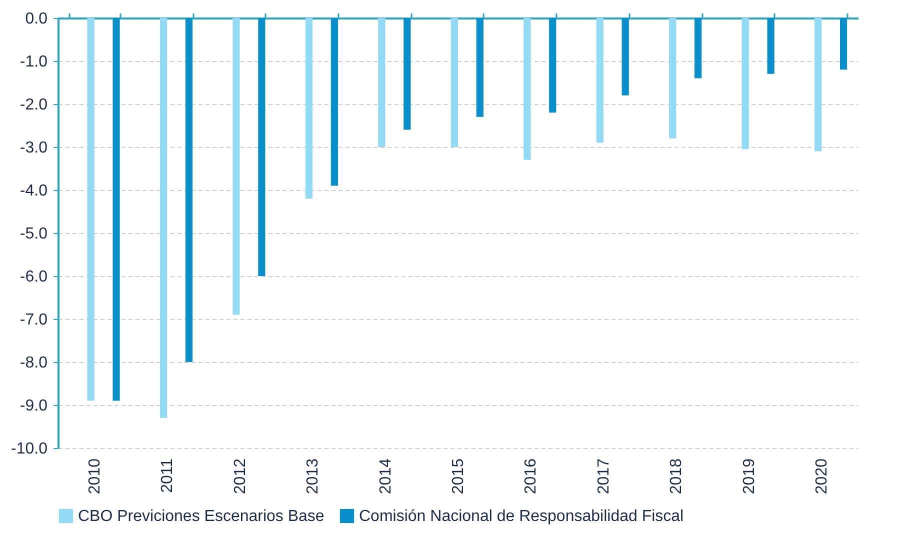  I want to click on x-tick-label: 2019, so click(749, 476).